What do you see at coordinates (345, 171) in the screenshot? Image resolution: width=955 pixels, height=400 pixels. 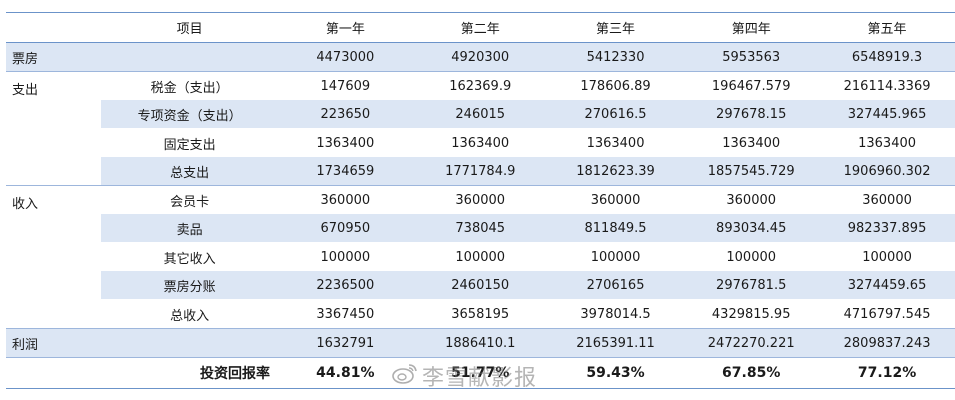 I see `expense-total-y1: 1734659` at bounding box center [345, 171].